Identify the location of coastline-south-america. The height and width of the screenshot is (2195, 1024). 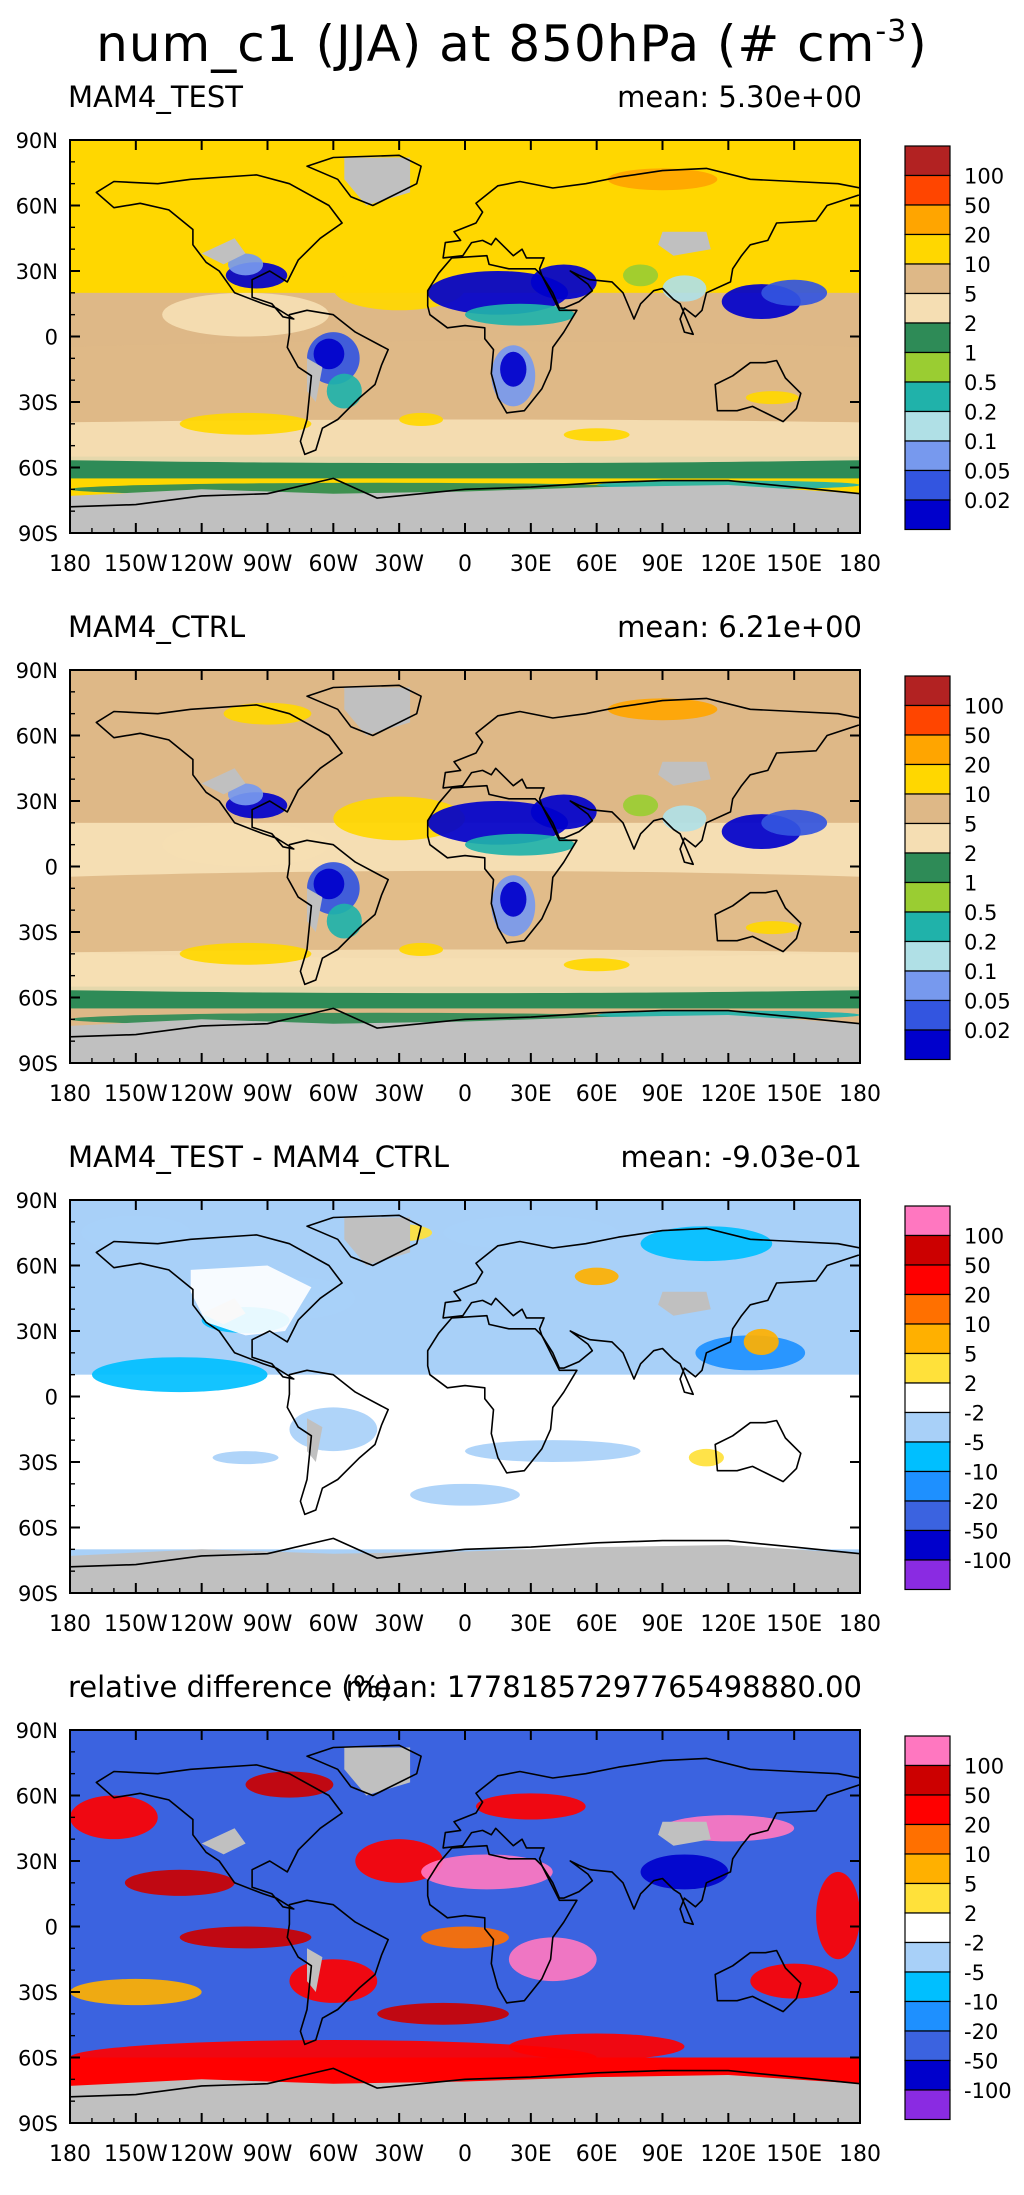
(338, 1972).